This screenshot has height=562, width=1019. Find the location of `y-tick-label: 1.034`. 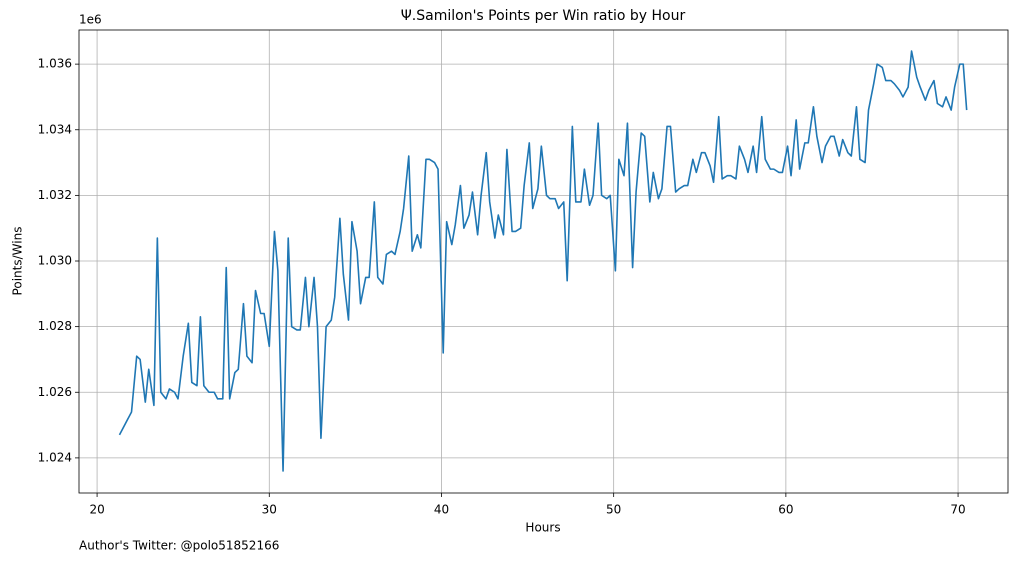

y-tick-label: 1.034 is located at coordinates (55, 129).